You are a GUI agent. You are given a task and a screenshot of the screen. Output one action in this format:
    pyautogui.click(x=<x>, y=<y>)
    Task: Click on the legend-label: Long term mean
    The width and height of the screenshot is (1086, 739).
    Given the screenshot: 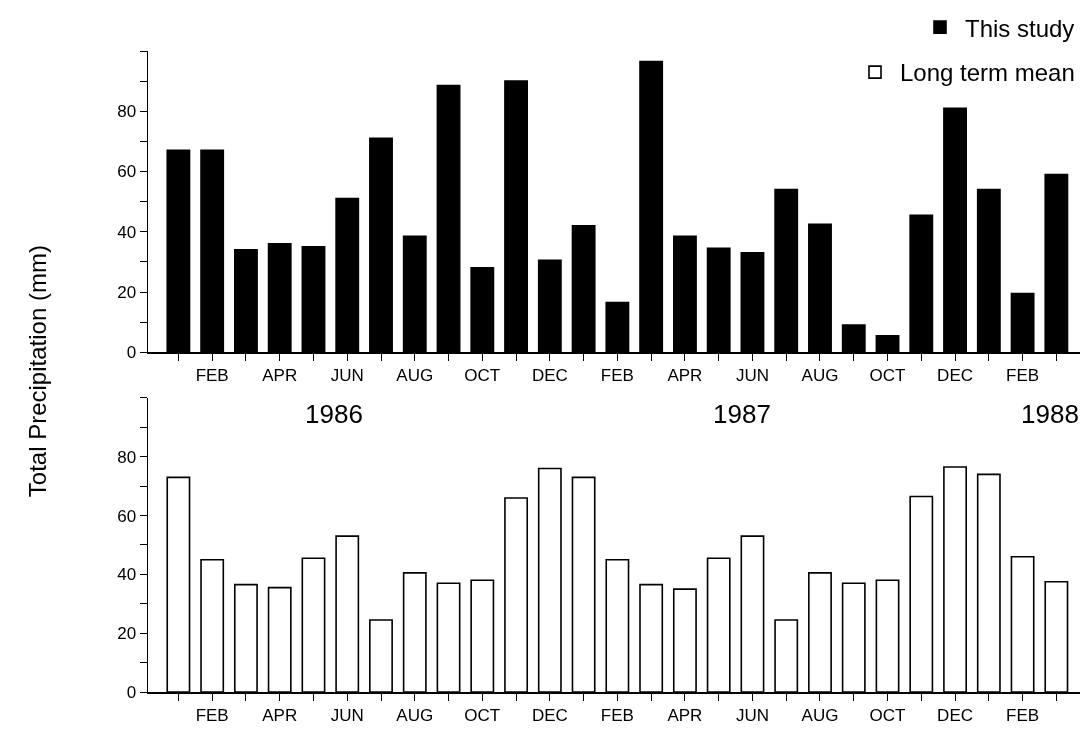 What is the action you would take?
    pyautogui.click(x=987, y=73)
    